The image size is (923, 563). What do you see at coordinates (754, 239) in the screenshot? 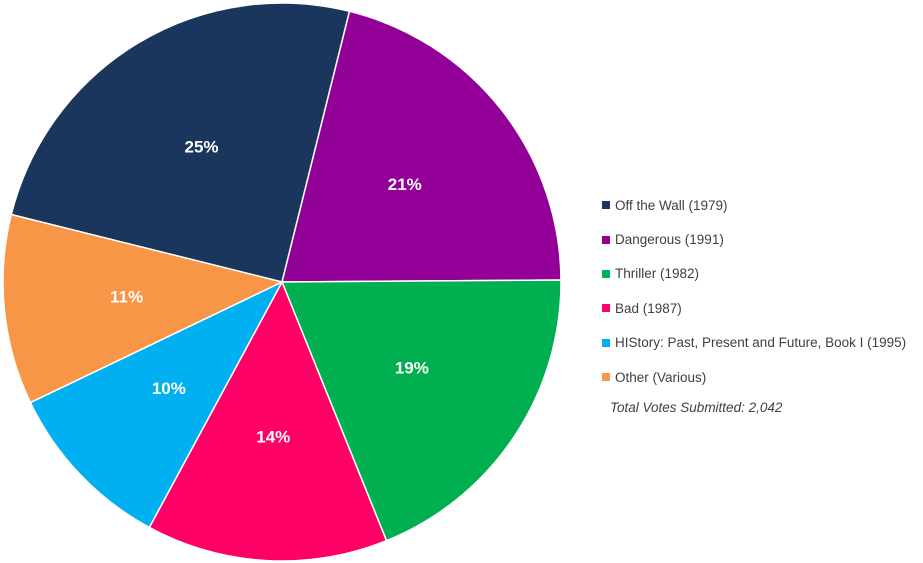
I see `legend-item-dangerous: Dangerous (1991)` at bounding box center [754, 239].